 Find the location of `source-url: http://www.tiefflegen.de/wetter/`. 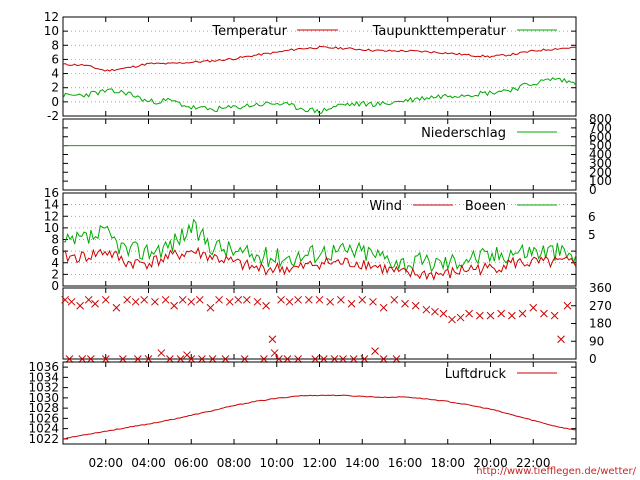

source-url: http://www.tiefflegen.de/wetter/ is located at coordinates (556, 471).